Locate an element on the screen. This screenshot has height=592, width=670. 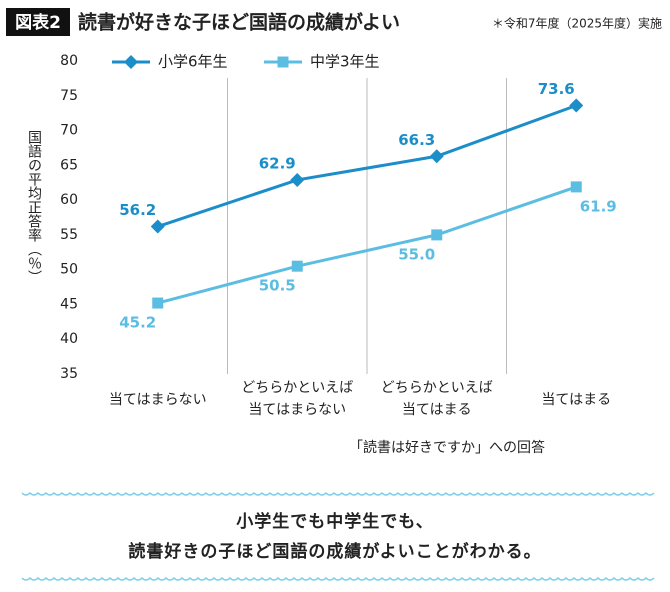
data-label: 62.9 is located at coordinates (277, 163).